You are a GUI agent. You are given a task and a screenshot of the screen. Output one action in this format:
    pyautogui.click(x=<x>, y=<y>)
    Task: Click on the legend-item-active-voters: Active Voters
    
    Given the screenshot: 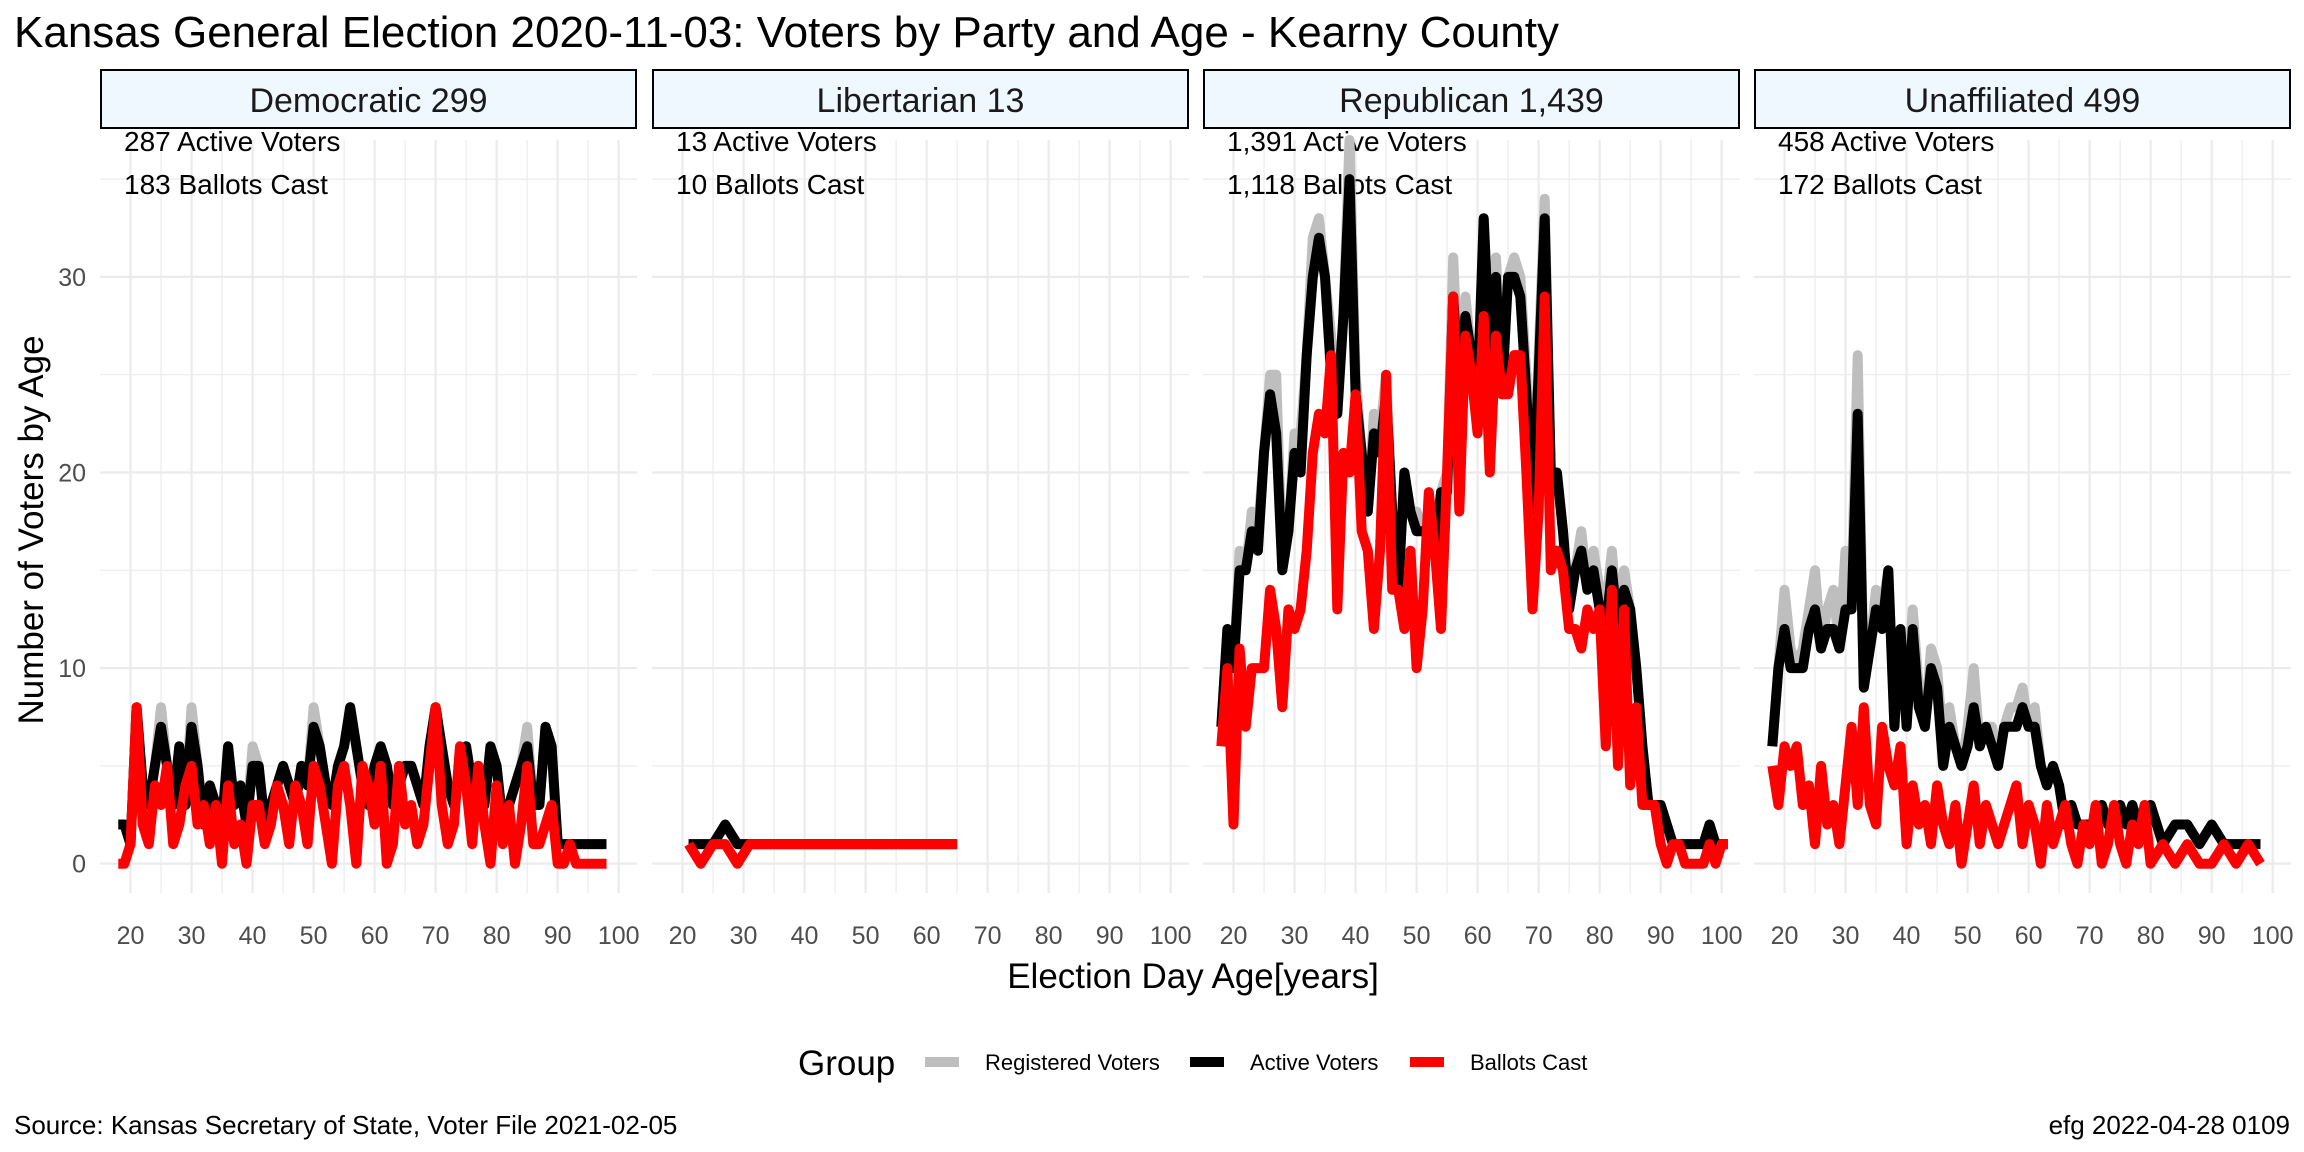 What is the action you would take?
    pyautogui.click(x=1284, y=1062)
    